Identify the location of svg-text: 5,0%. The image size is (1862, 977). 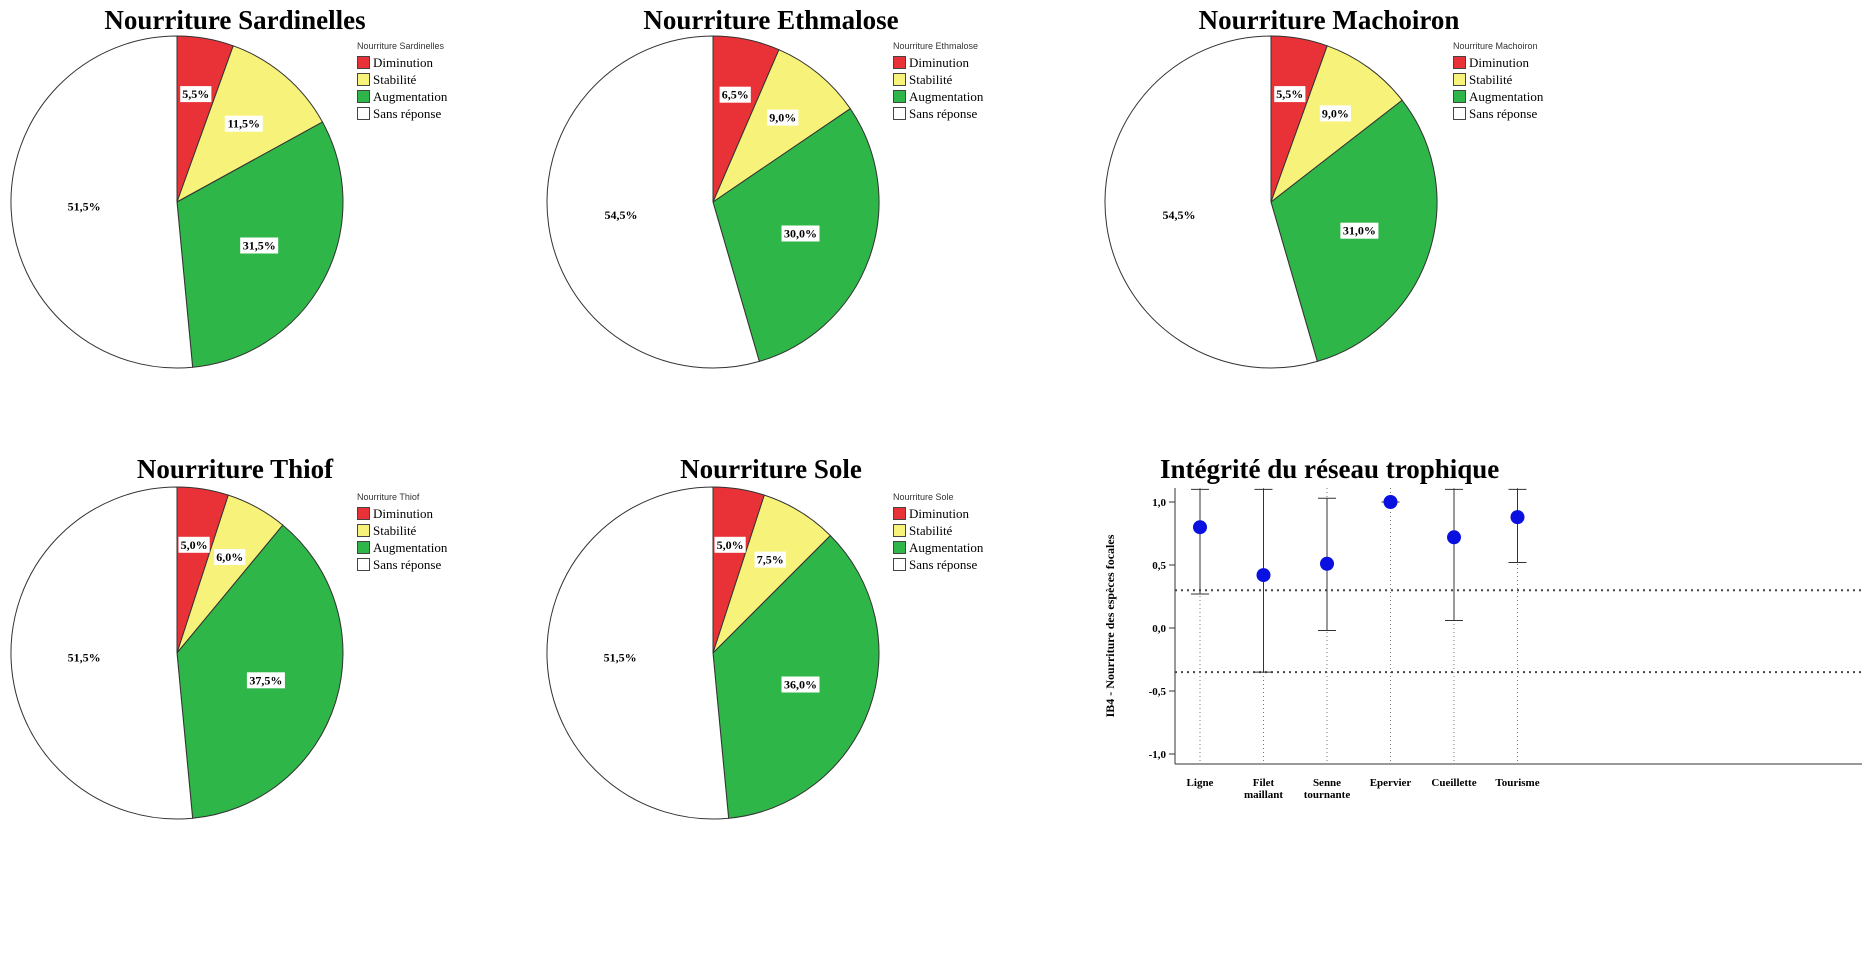
(194, 545).